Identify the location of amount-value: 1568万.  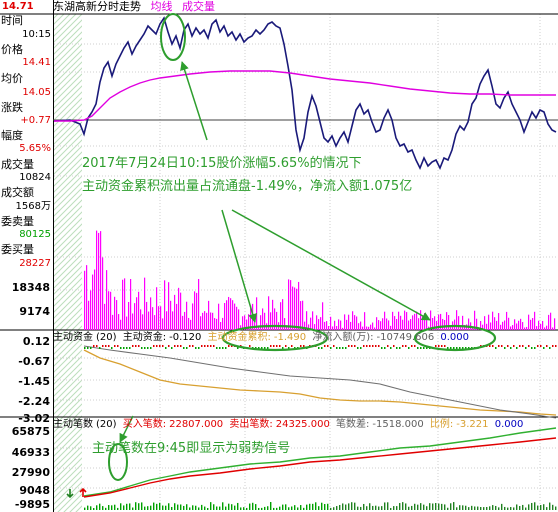
(33, 206).